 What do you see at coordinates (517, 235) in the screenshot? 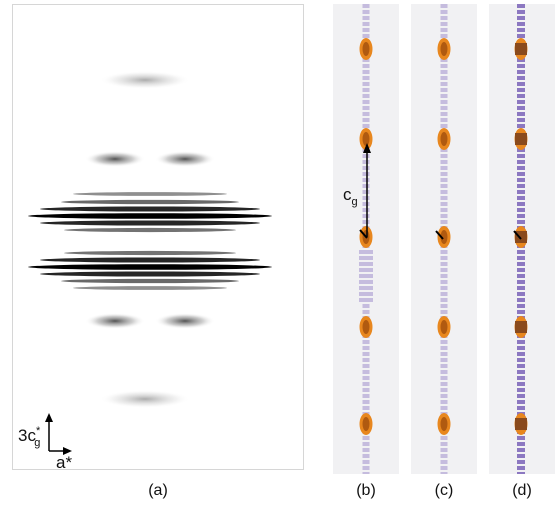
I see `site-marker` at bounding box center [517, 235].